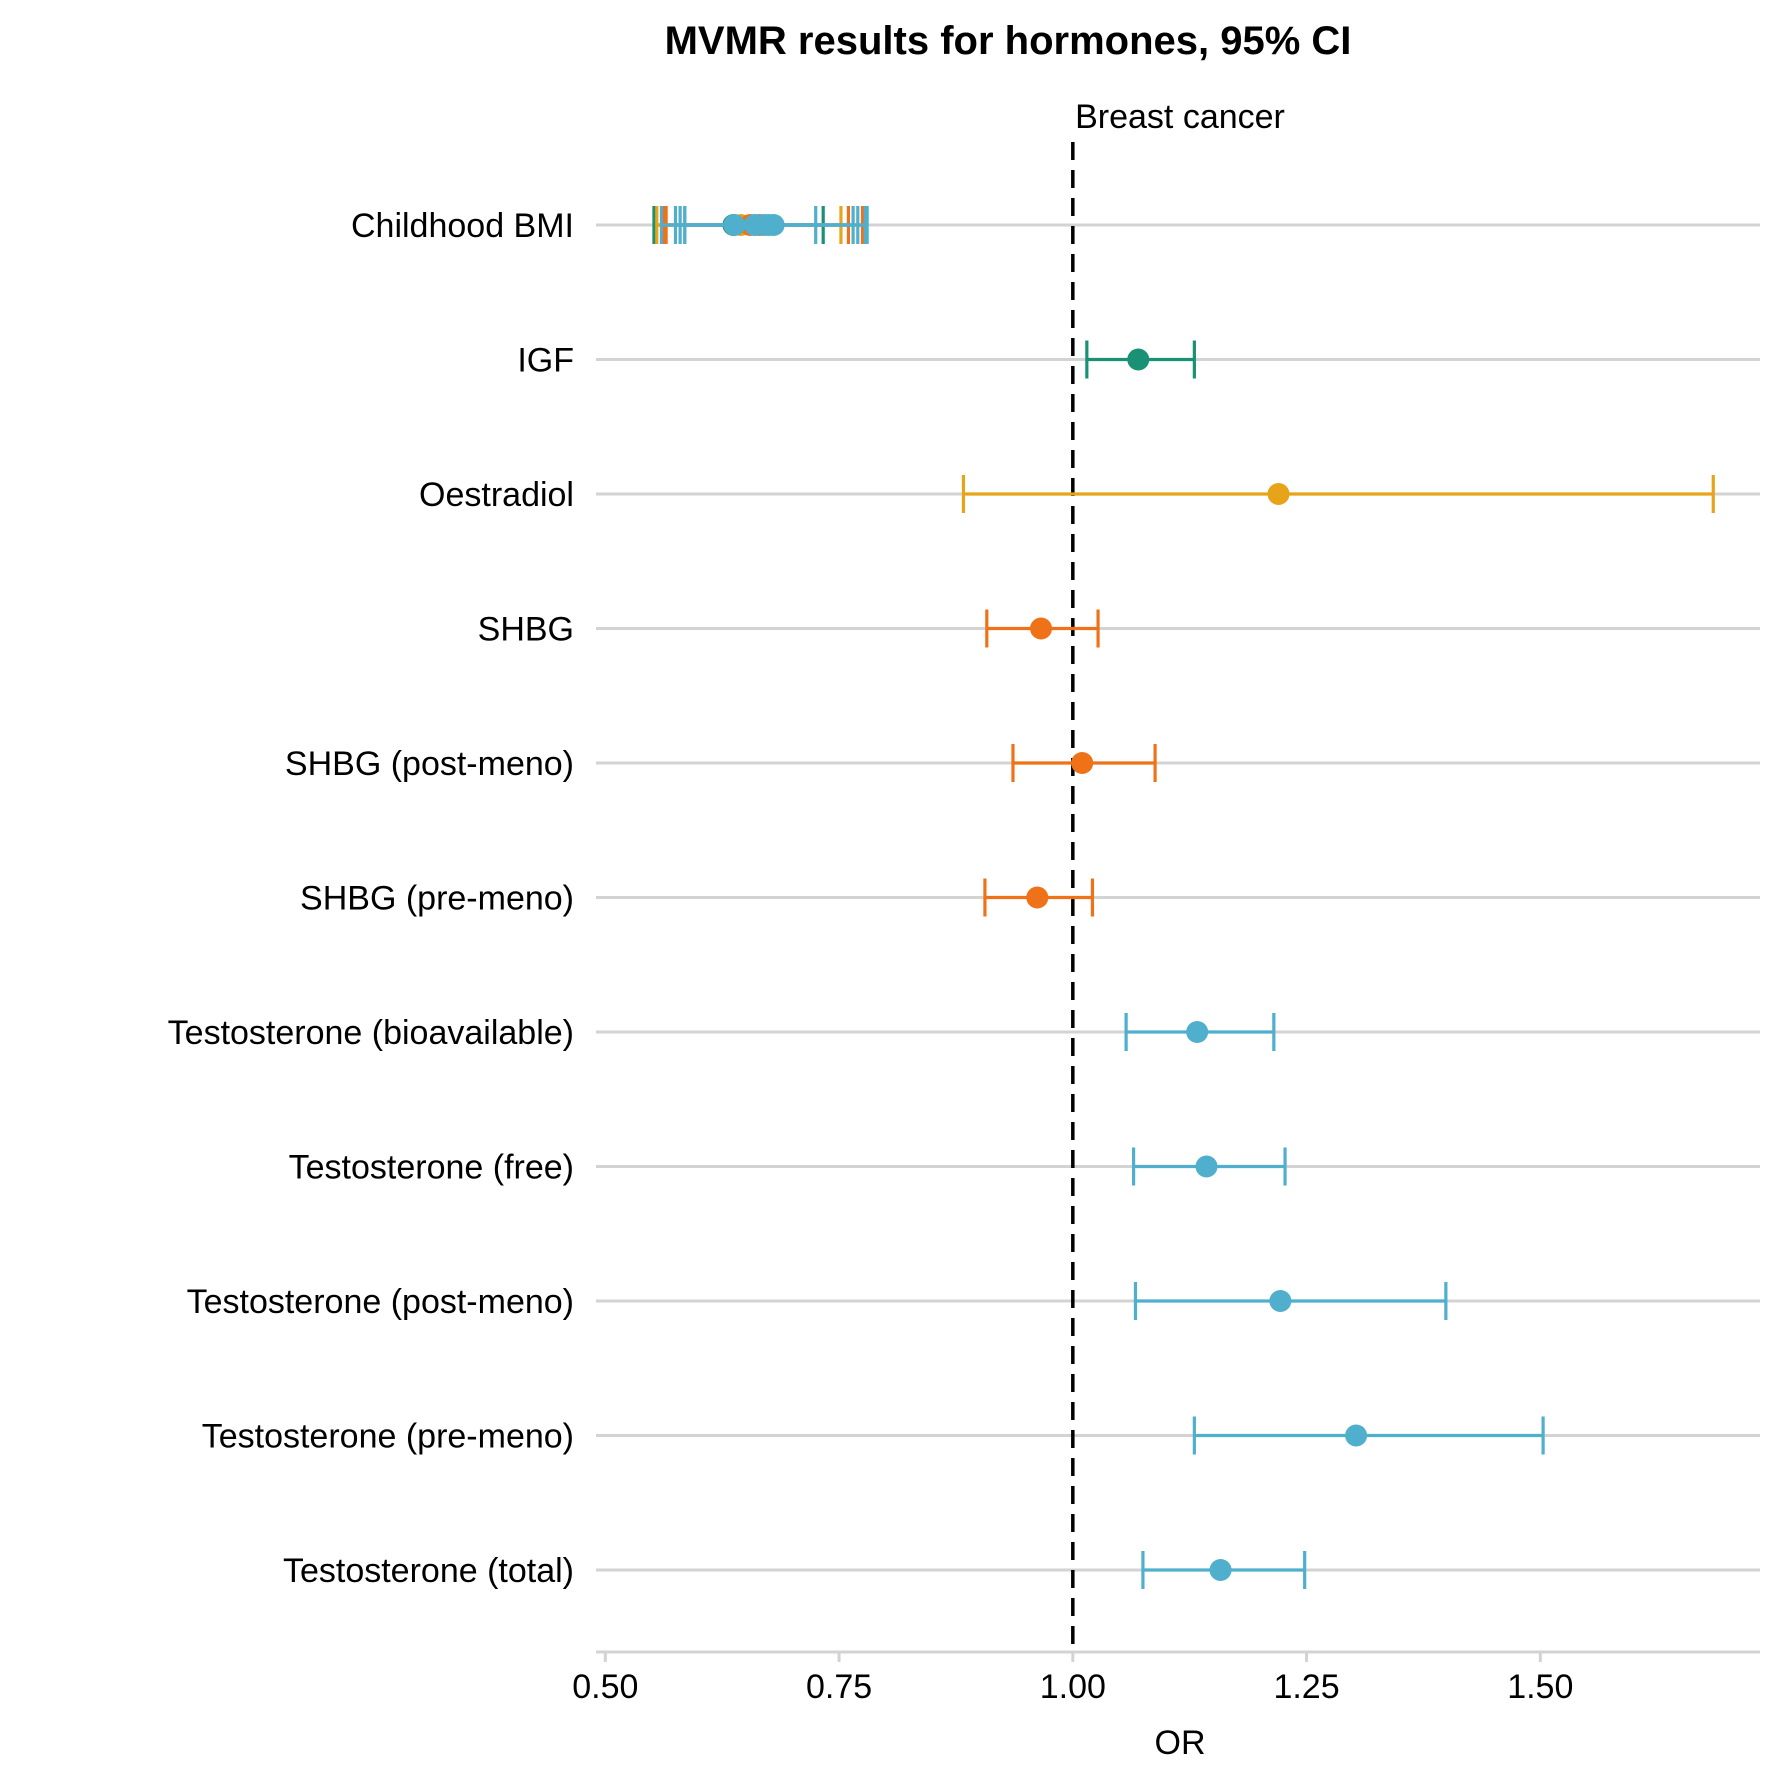 This screenshot has width=1771, height=1771. What do you see at coordinates (371, 1033) in the screenshot?
I see `row-label: Testosterone (bioavailable)` at bounding box center [371, 1033].